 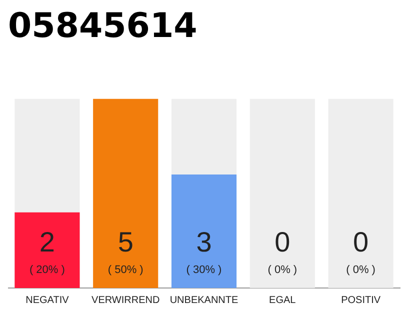 What do you see at coordinates (126, 270) in the screenshot?
I see `annotation: ( 50% )` at bounding box center [126, 270].